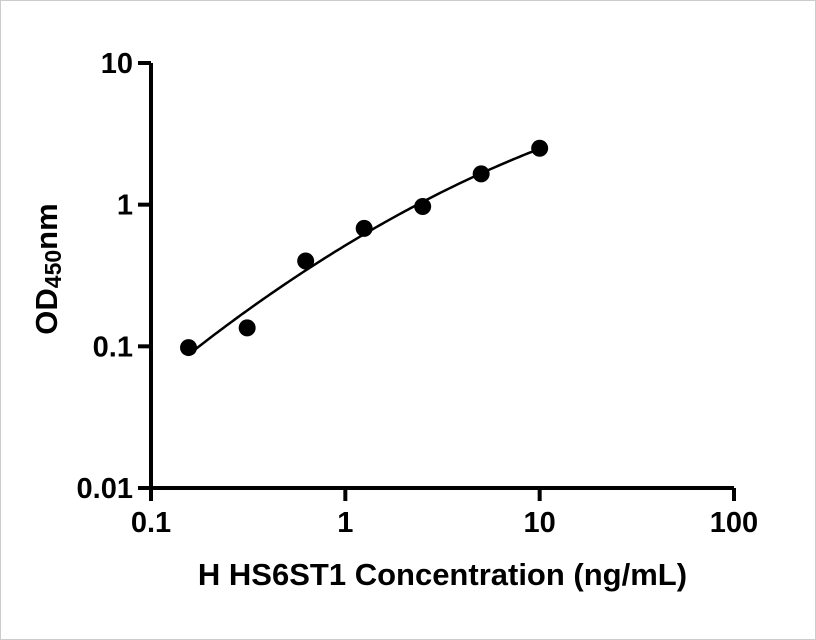 The image size is (816, 640). I want to click on y-axis-title-subscript: 450, so click(53, 269).